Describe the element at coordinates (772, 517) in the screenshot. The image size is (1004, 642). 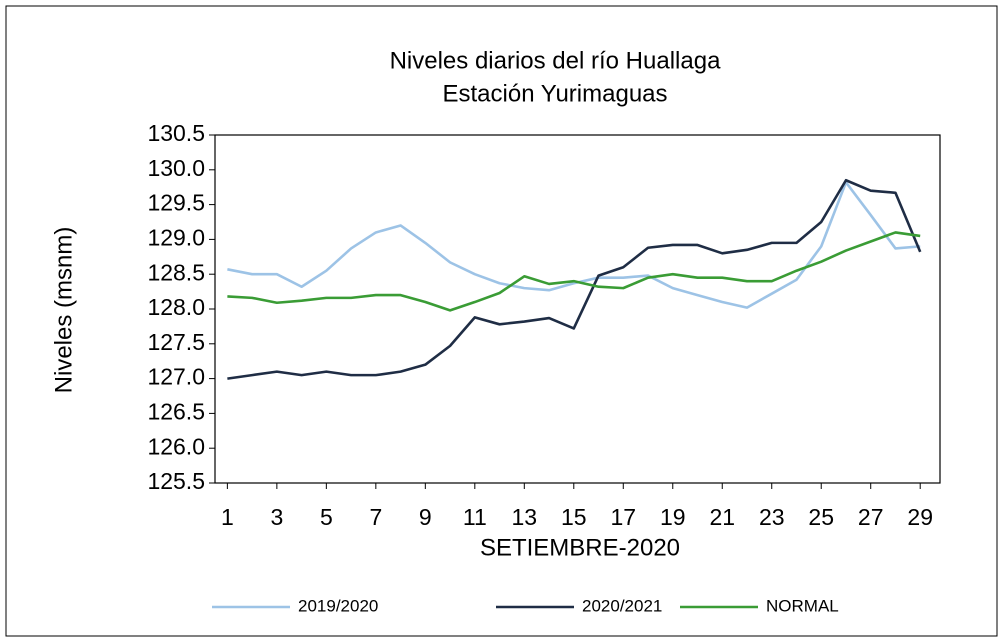
I see `x-tick-label: 23` at that location.